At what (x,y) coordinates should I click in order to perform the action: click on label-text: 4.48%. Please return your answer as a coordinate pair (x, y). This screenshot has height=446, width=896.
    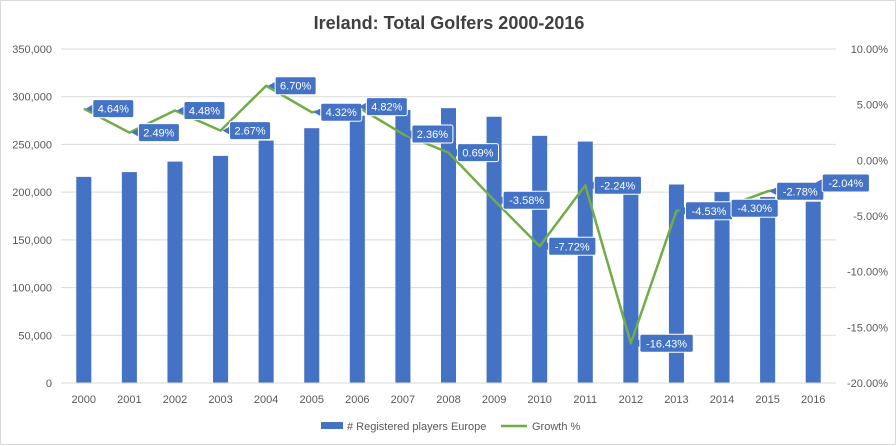
    Looking at the image, I should click on (204, 111).